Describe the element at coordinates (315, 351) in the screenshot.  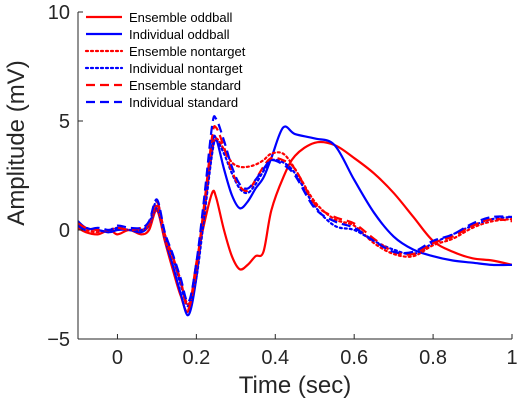
I see `x-ticks: 0 0.2 0.4 0.6 0.8 1` at that location.